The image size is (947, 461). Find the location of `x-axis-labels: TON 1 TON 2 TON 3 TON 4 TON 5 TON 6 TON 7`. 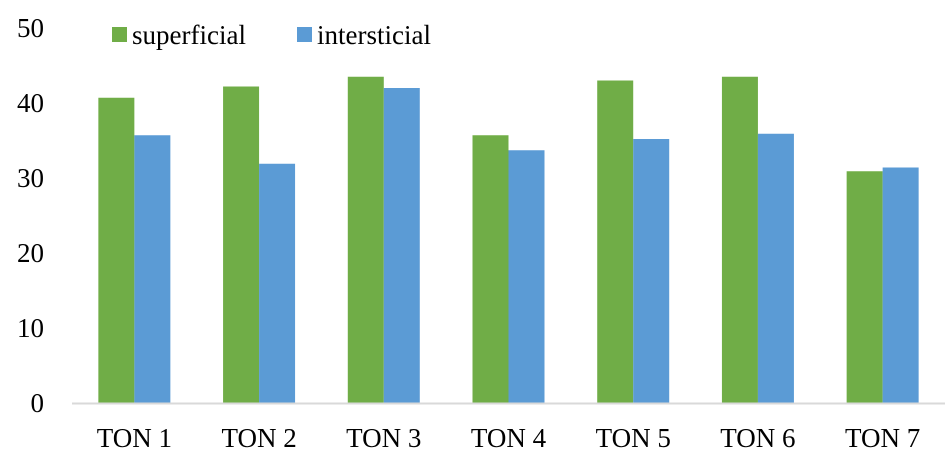

x-axis-labels: TON 1 TON 2 TON 3 TON 4 TON 5 TON 6 TON 7 is located at coordinates (509, 438).